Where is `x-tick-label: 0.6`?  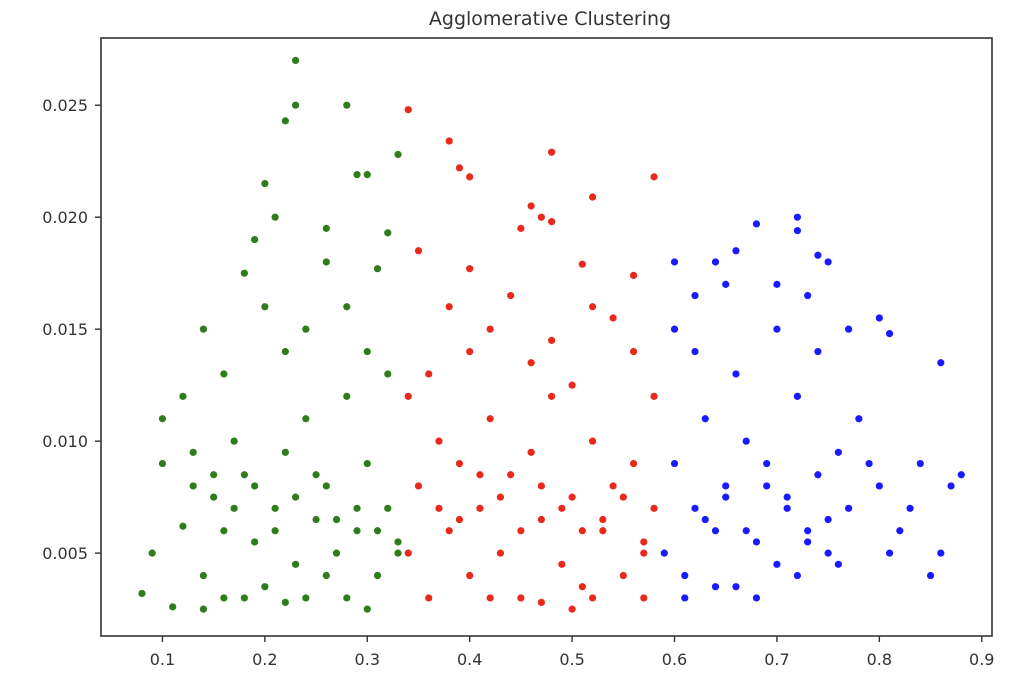
x-tick-label: 0.6 is located at coordinates (674, 659).